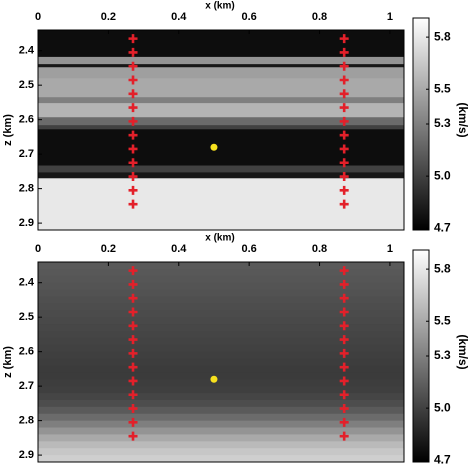 Image resolution: width=474 pixels, height=466 pixels. I want to click on x-tick-label: 0.8, so click(319, 17).